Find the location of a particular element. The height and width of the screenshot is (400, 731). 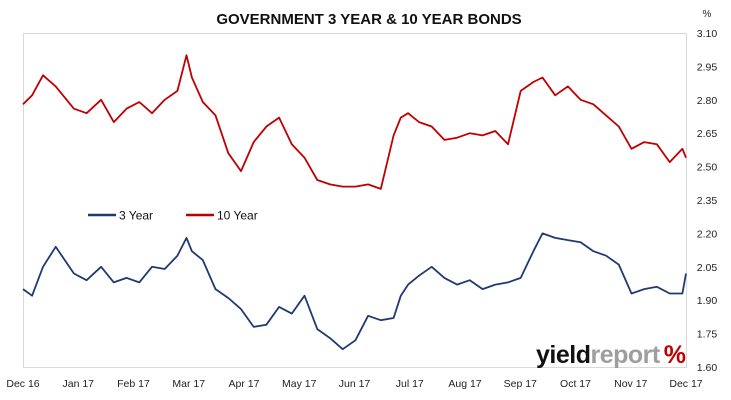

x-tick-label: May 17 is located at coordinates (299, 384).